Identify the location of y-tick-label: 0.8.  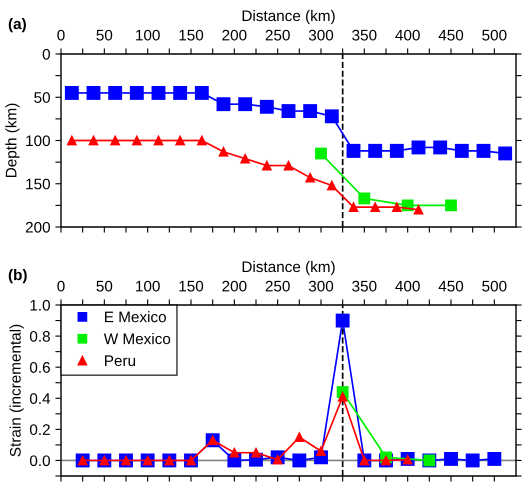
(40, 336).